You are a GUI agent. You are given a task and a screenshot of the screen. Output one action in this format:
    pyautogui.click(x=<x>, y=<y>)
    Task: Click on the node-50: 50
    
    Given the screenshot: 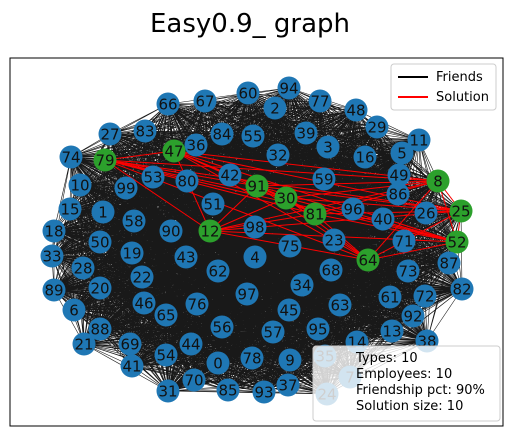 What is the action you would take?
    pyautogui.click(x=100, y=242)
    